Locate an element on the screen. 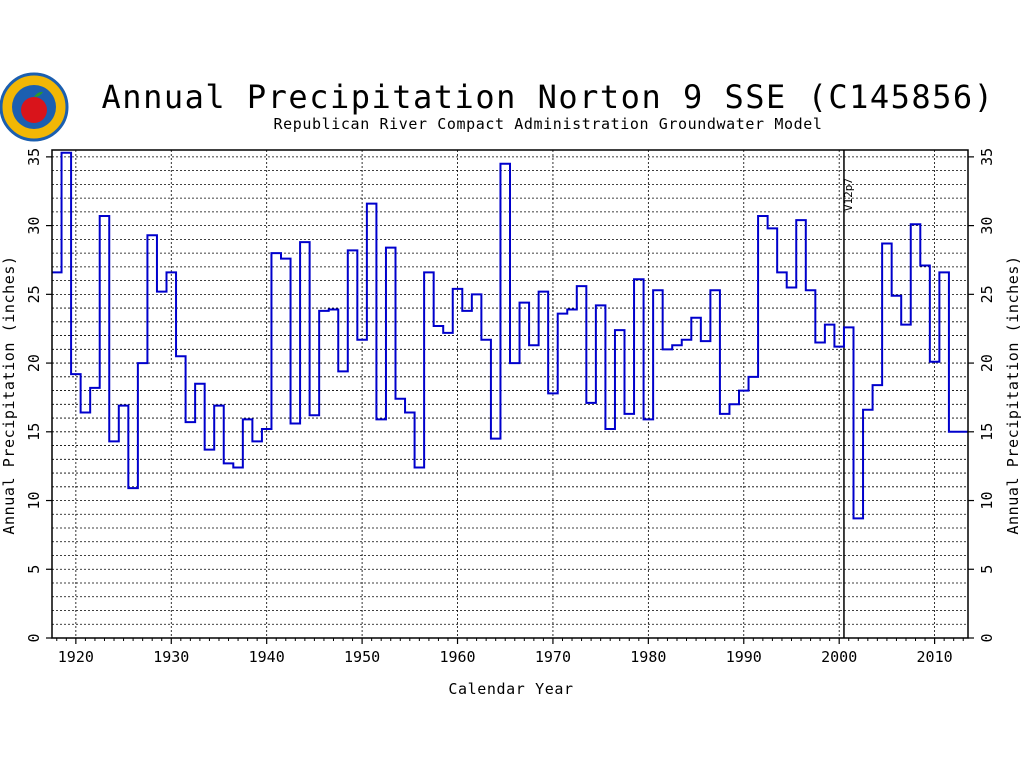 This screenshot has width=1024, height=768. x-tick-label: 2000 is located at coordinates (839, 657).